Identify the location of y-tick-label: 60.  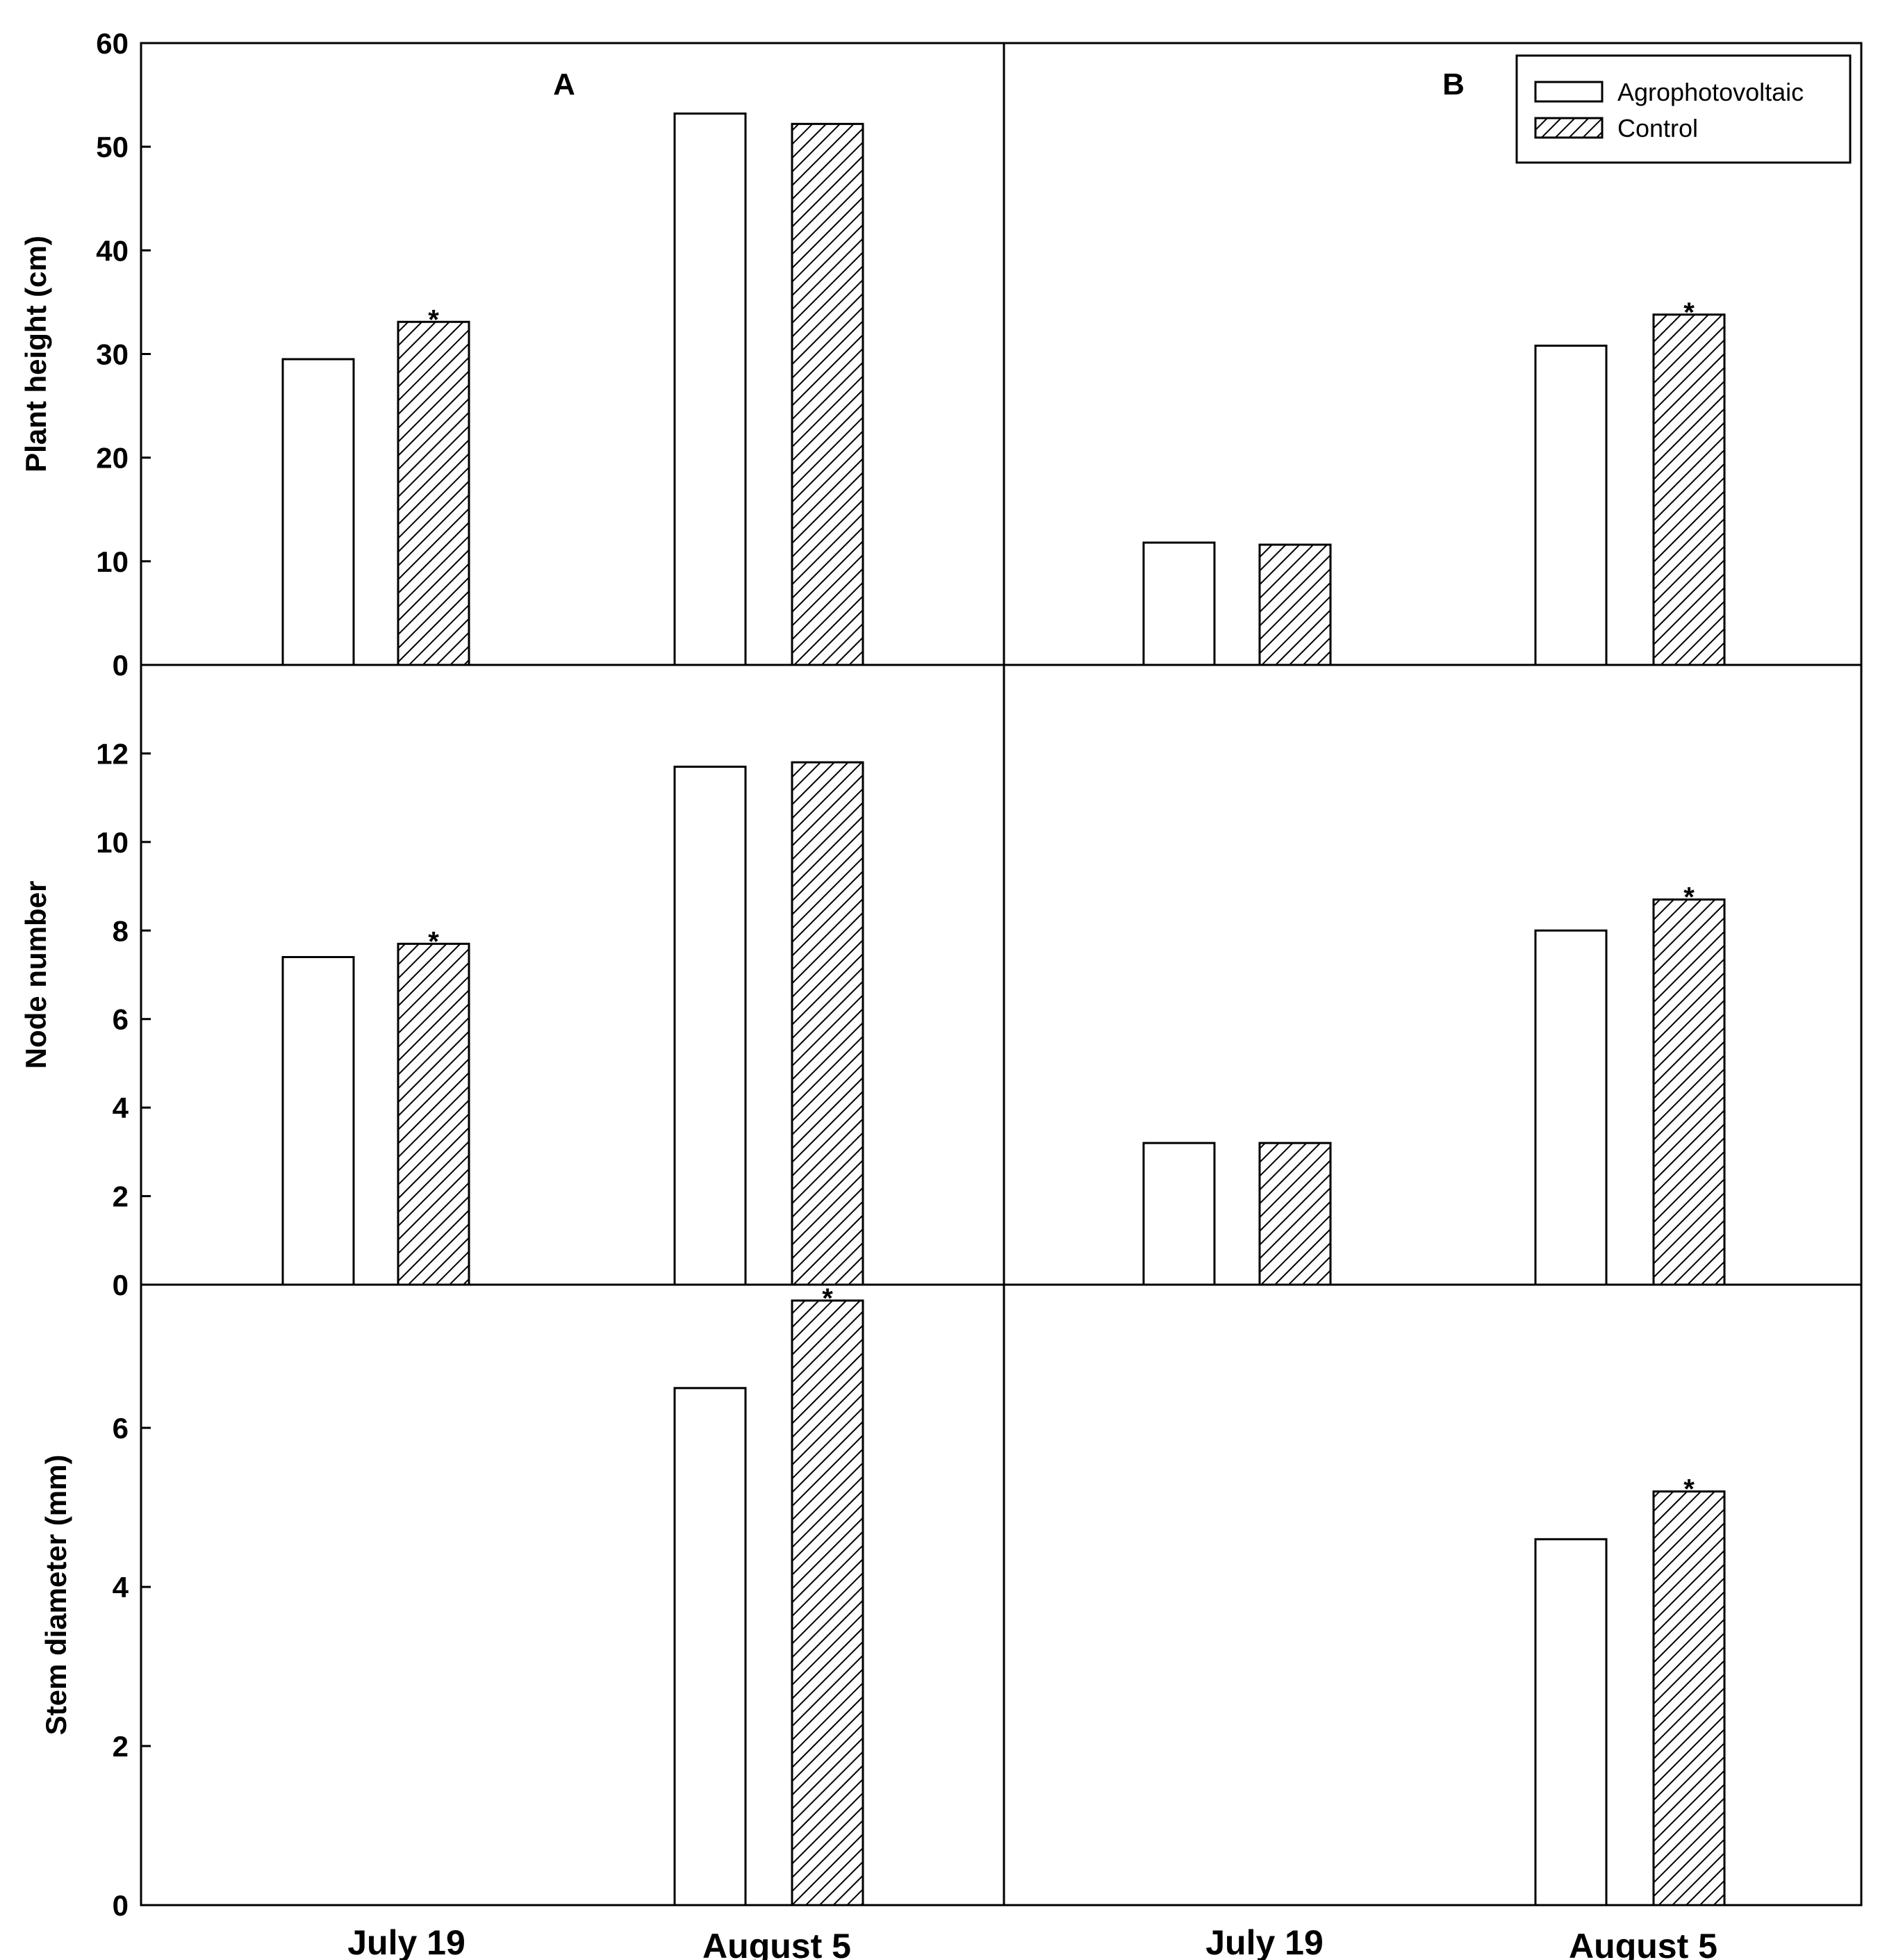
(112, 43).